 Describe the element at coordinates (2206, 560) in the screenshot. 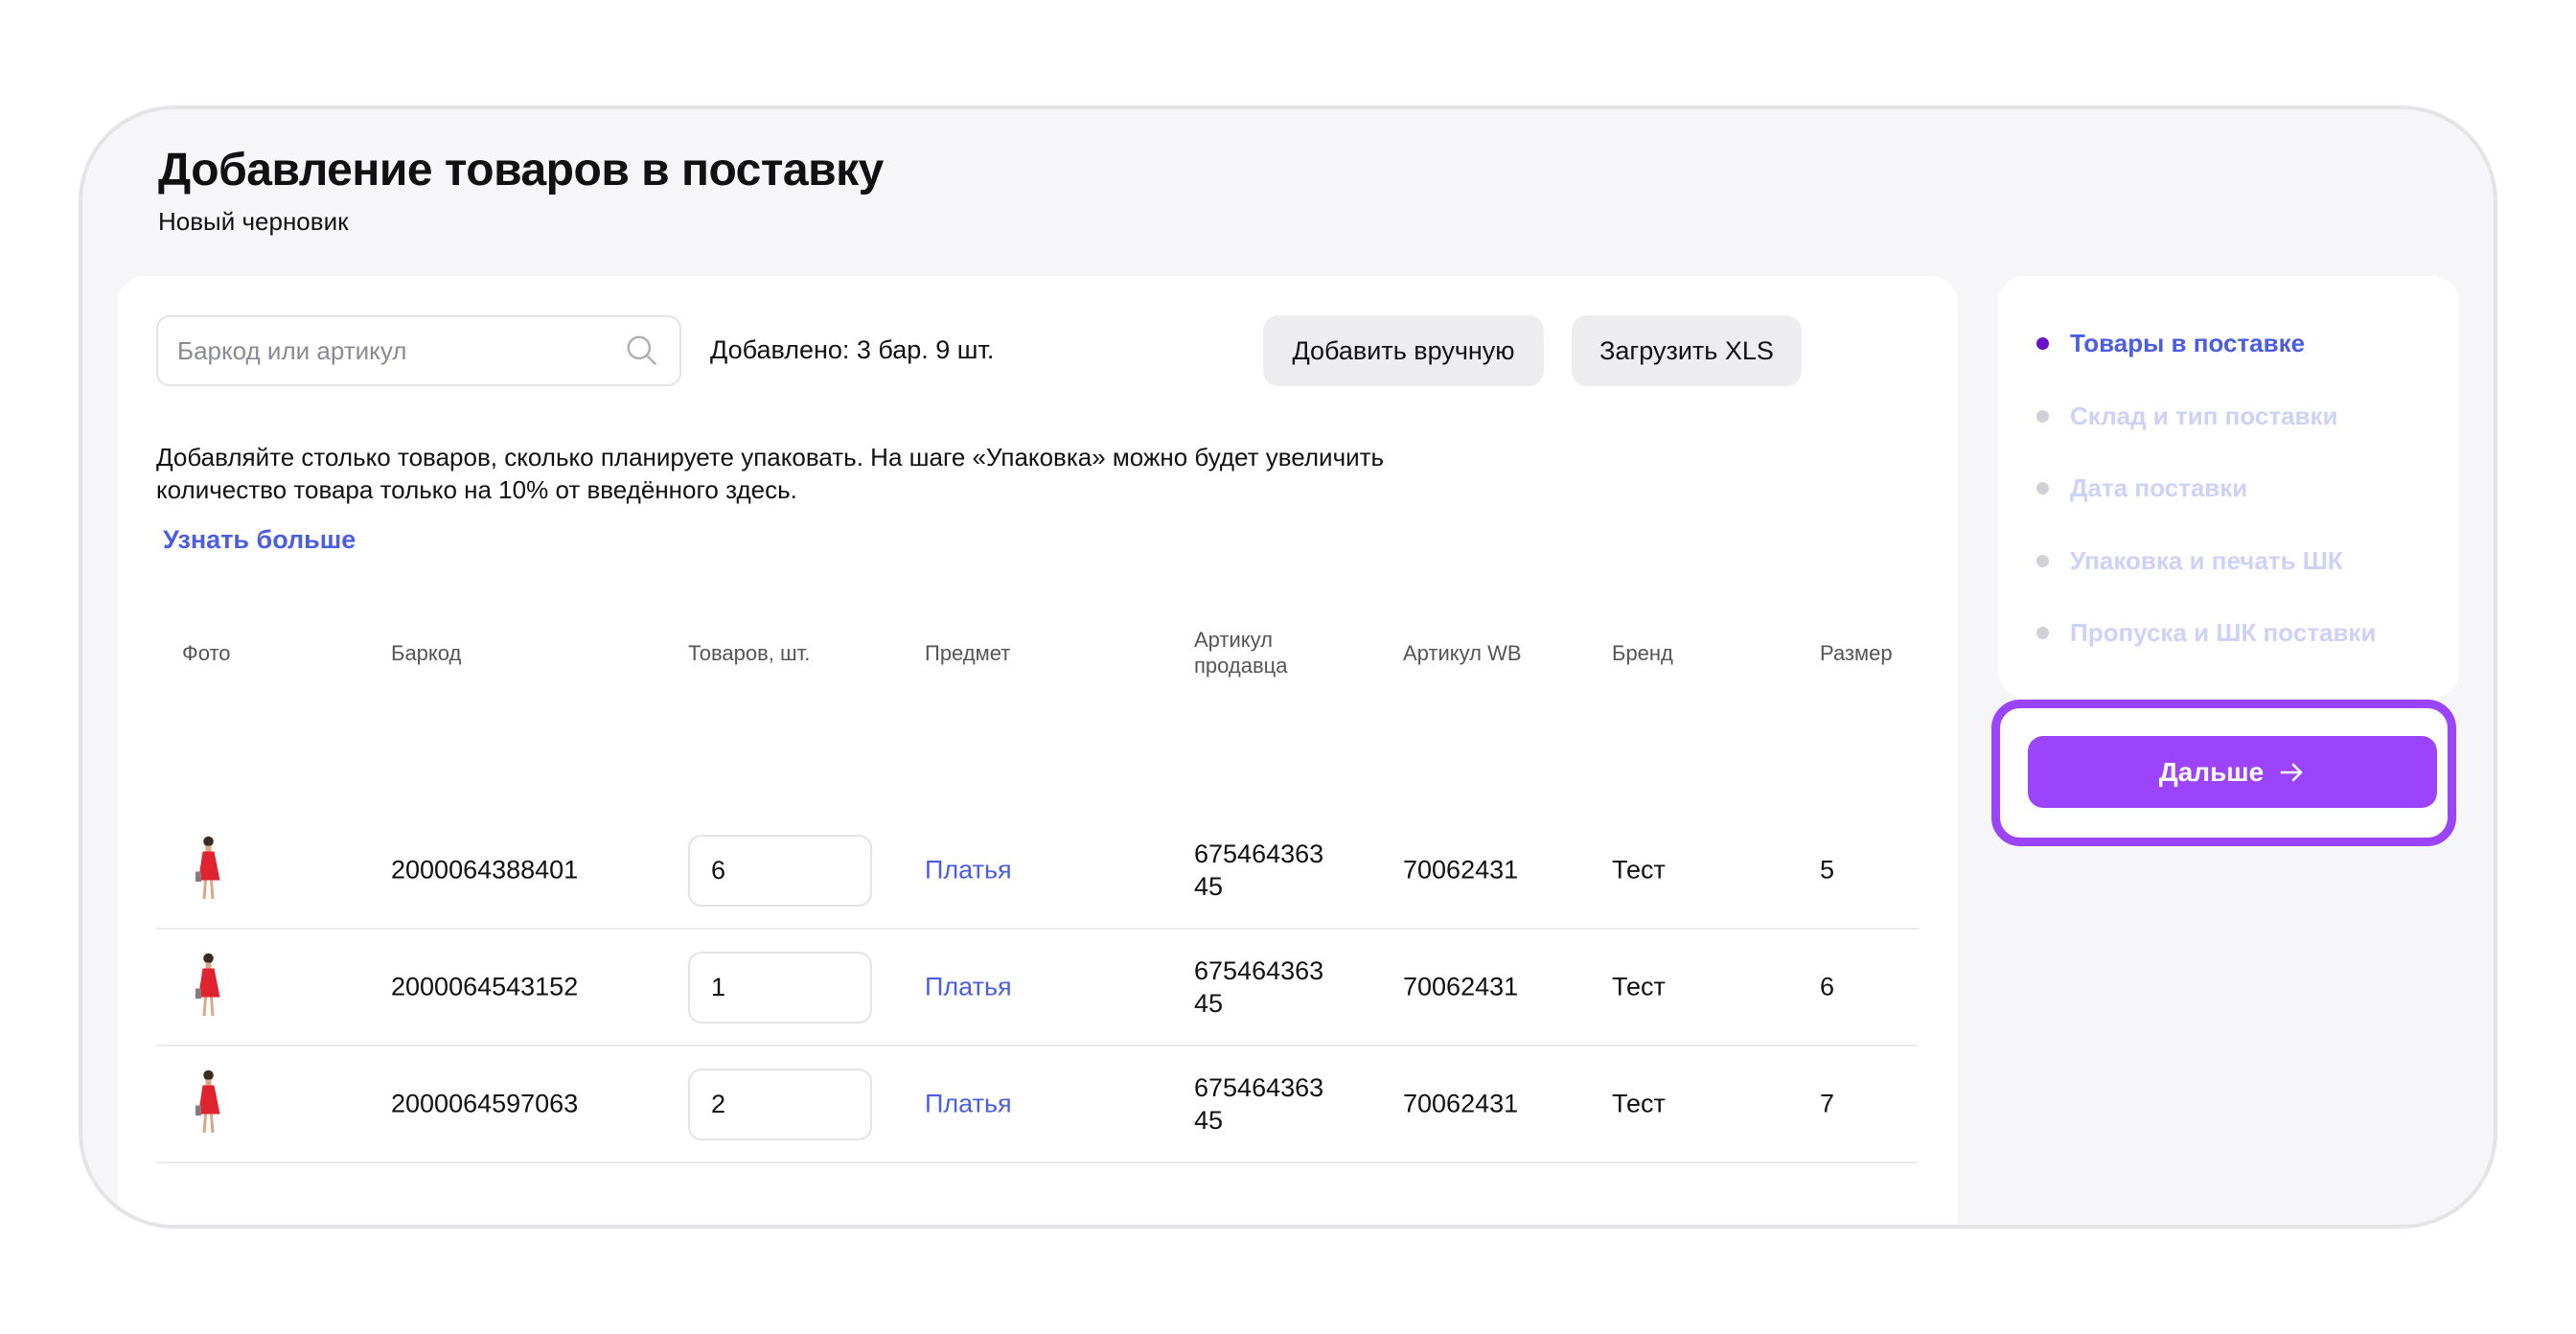

I see `step-label: Упаковка и печать ШК` at that location.